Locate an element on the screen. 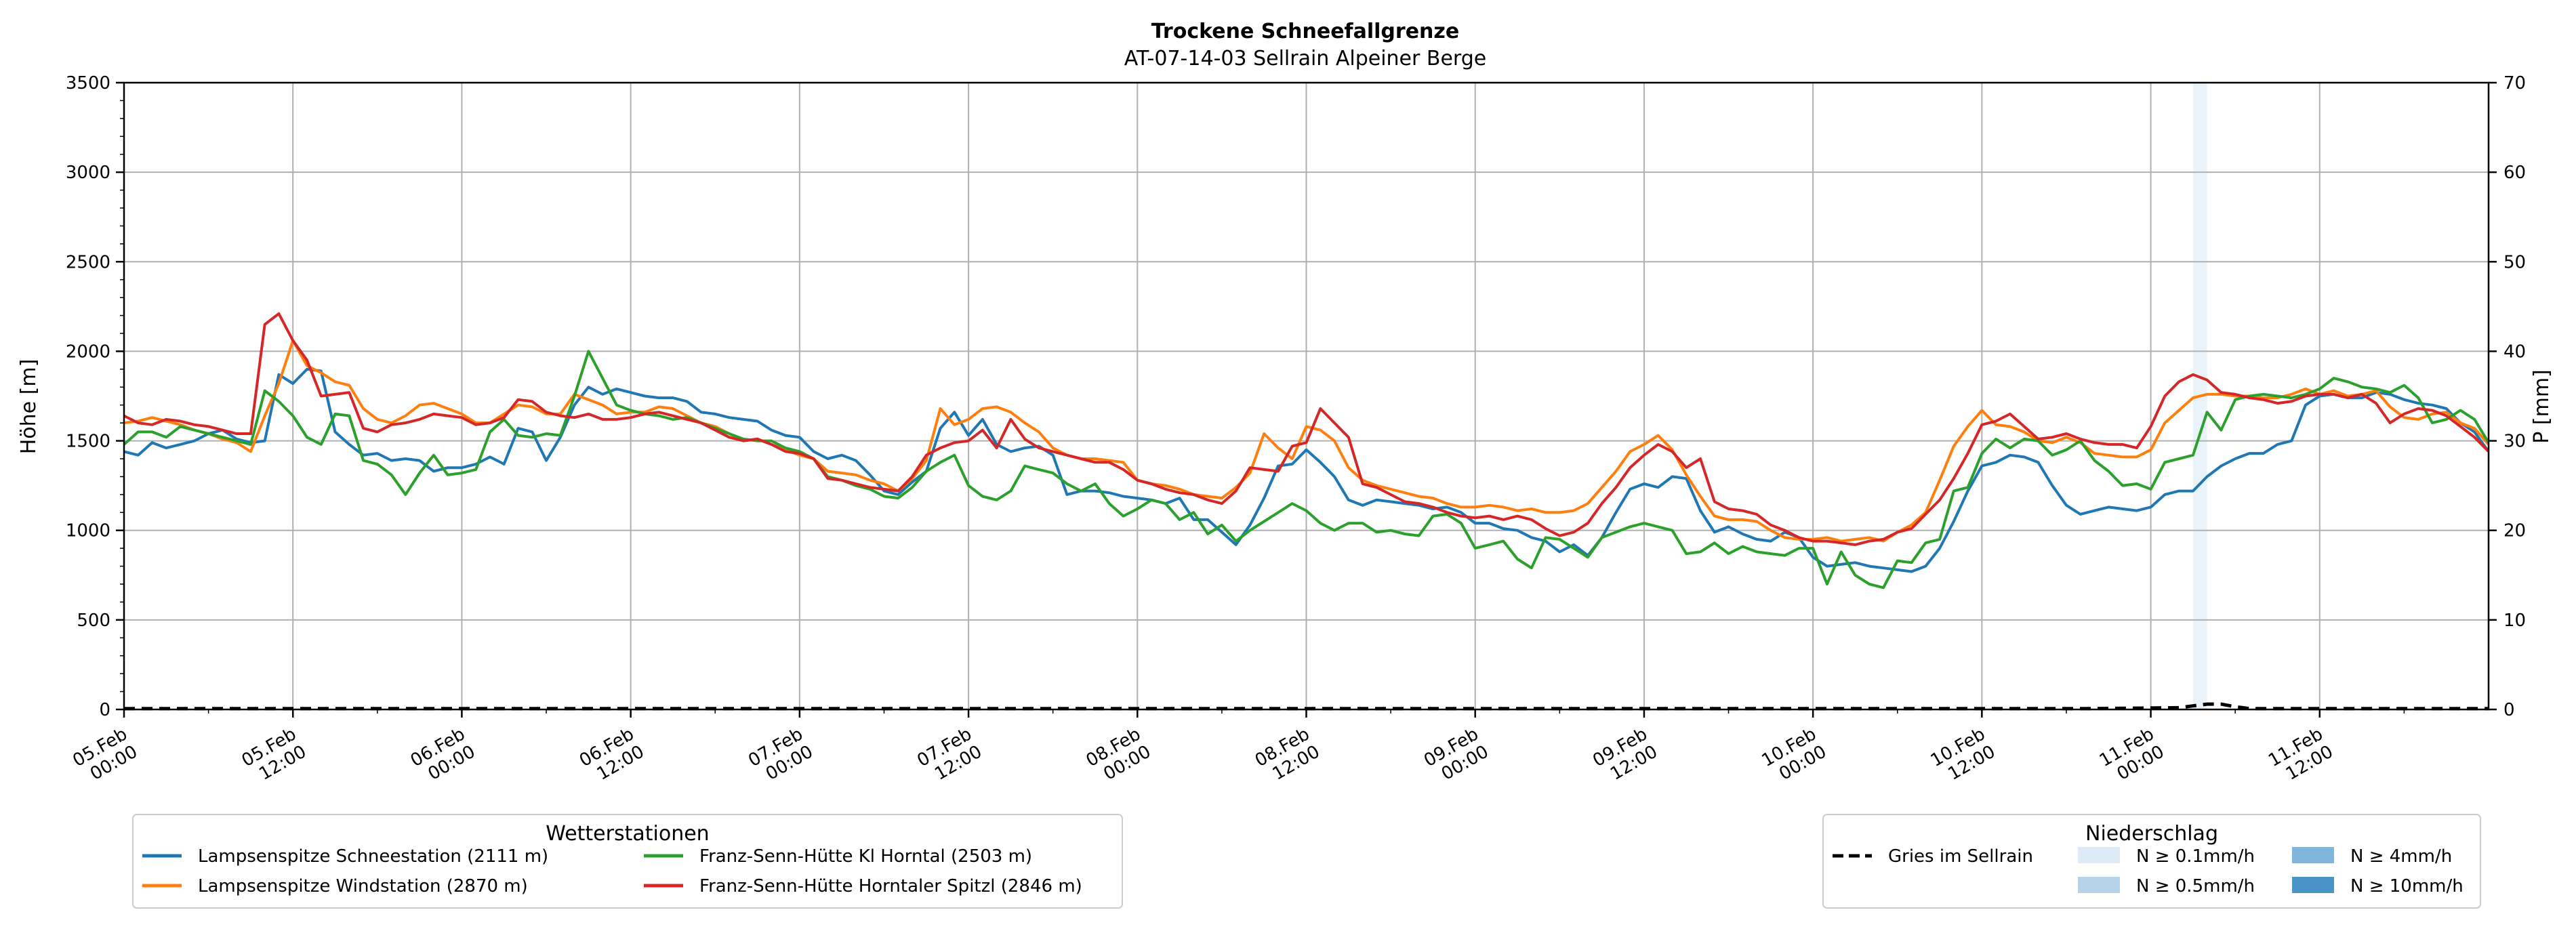 This screenshot has width=2576, height=929. y-tick-label: 3000 is located at coordinates (88, 173).